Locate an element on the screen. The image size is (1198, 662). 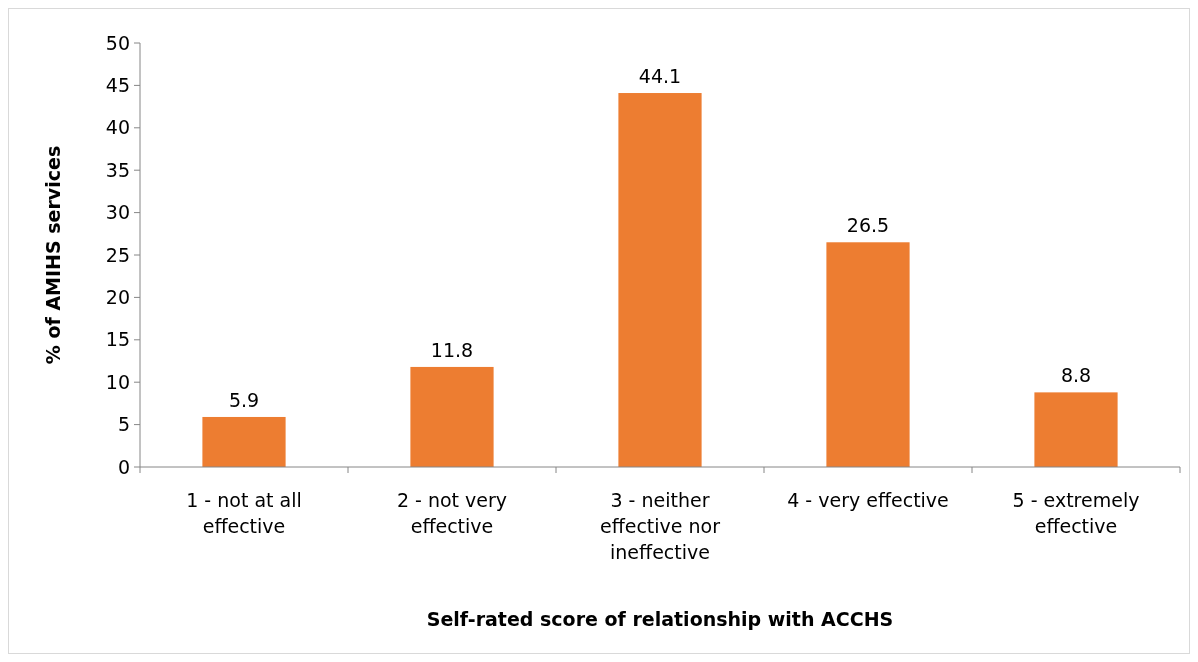
data-label: 8.8 is located at coordinates (1076, 375).